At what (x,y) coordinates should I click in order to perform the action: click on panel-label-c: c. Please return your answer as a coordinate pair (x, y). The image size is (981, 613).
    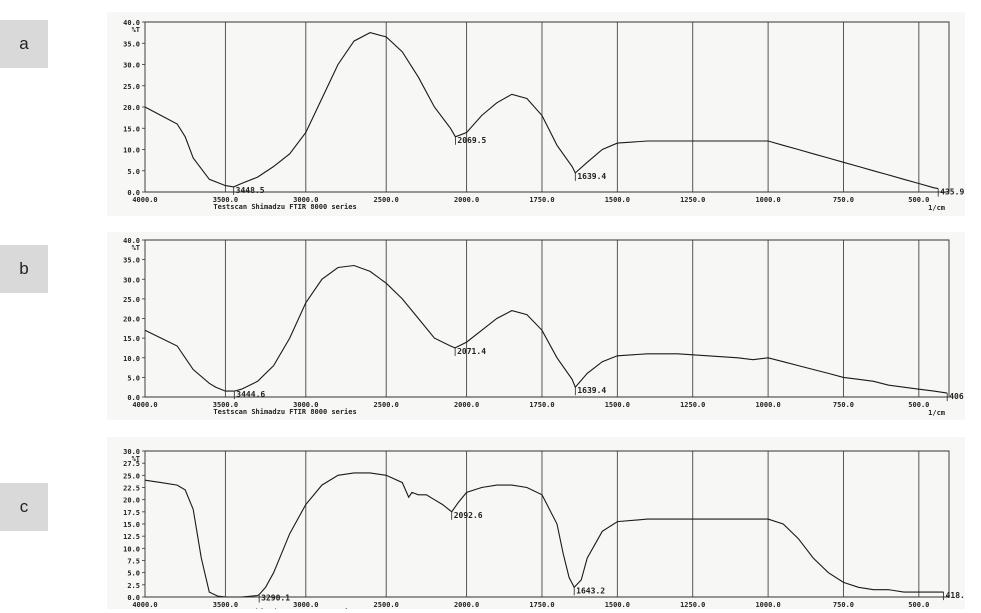
    Looking at the image, I should click on (24, 507).